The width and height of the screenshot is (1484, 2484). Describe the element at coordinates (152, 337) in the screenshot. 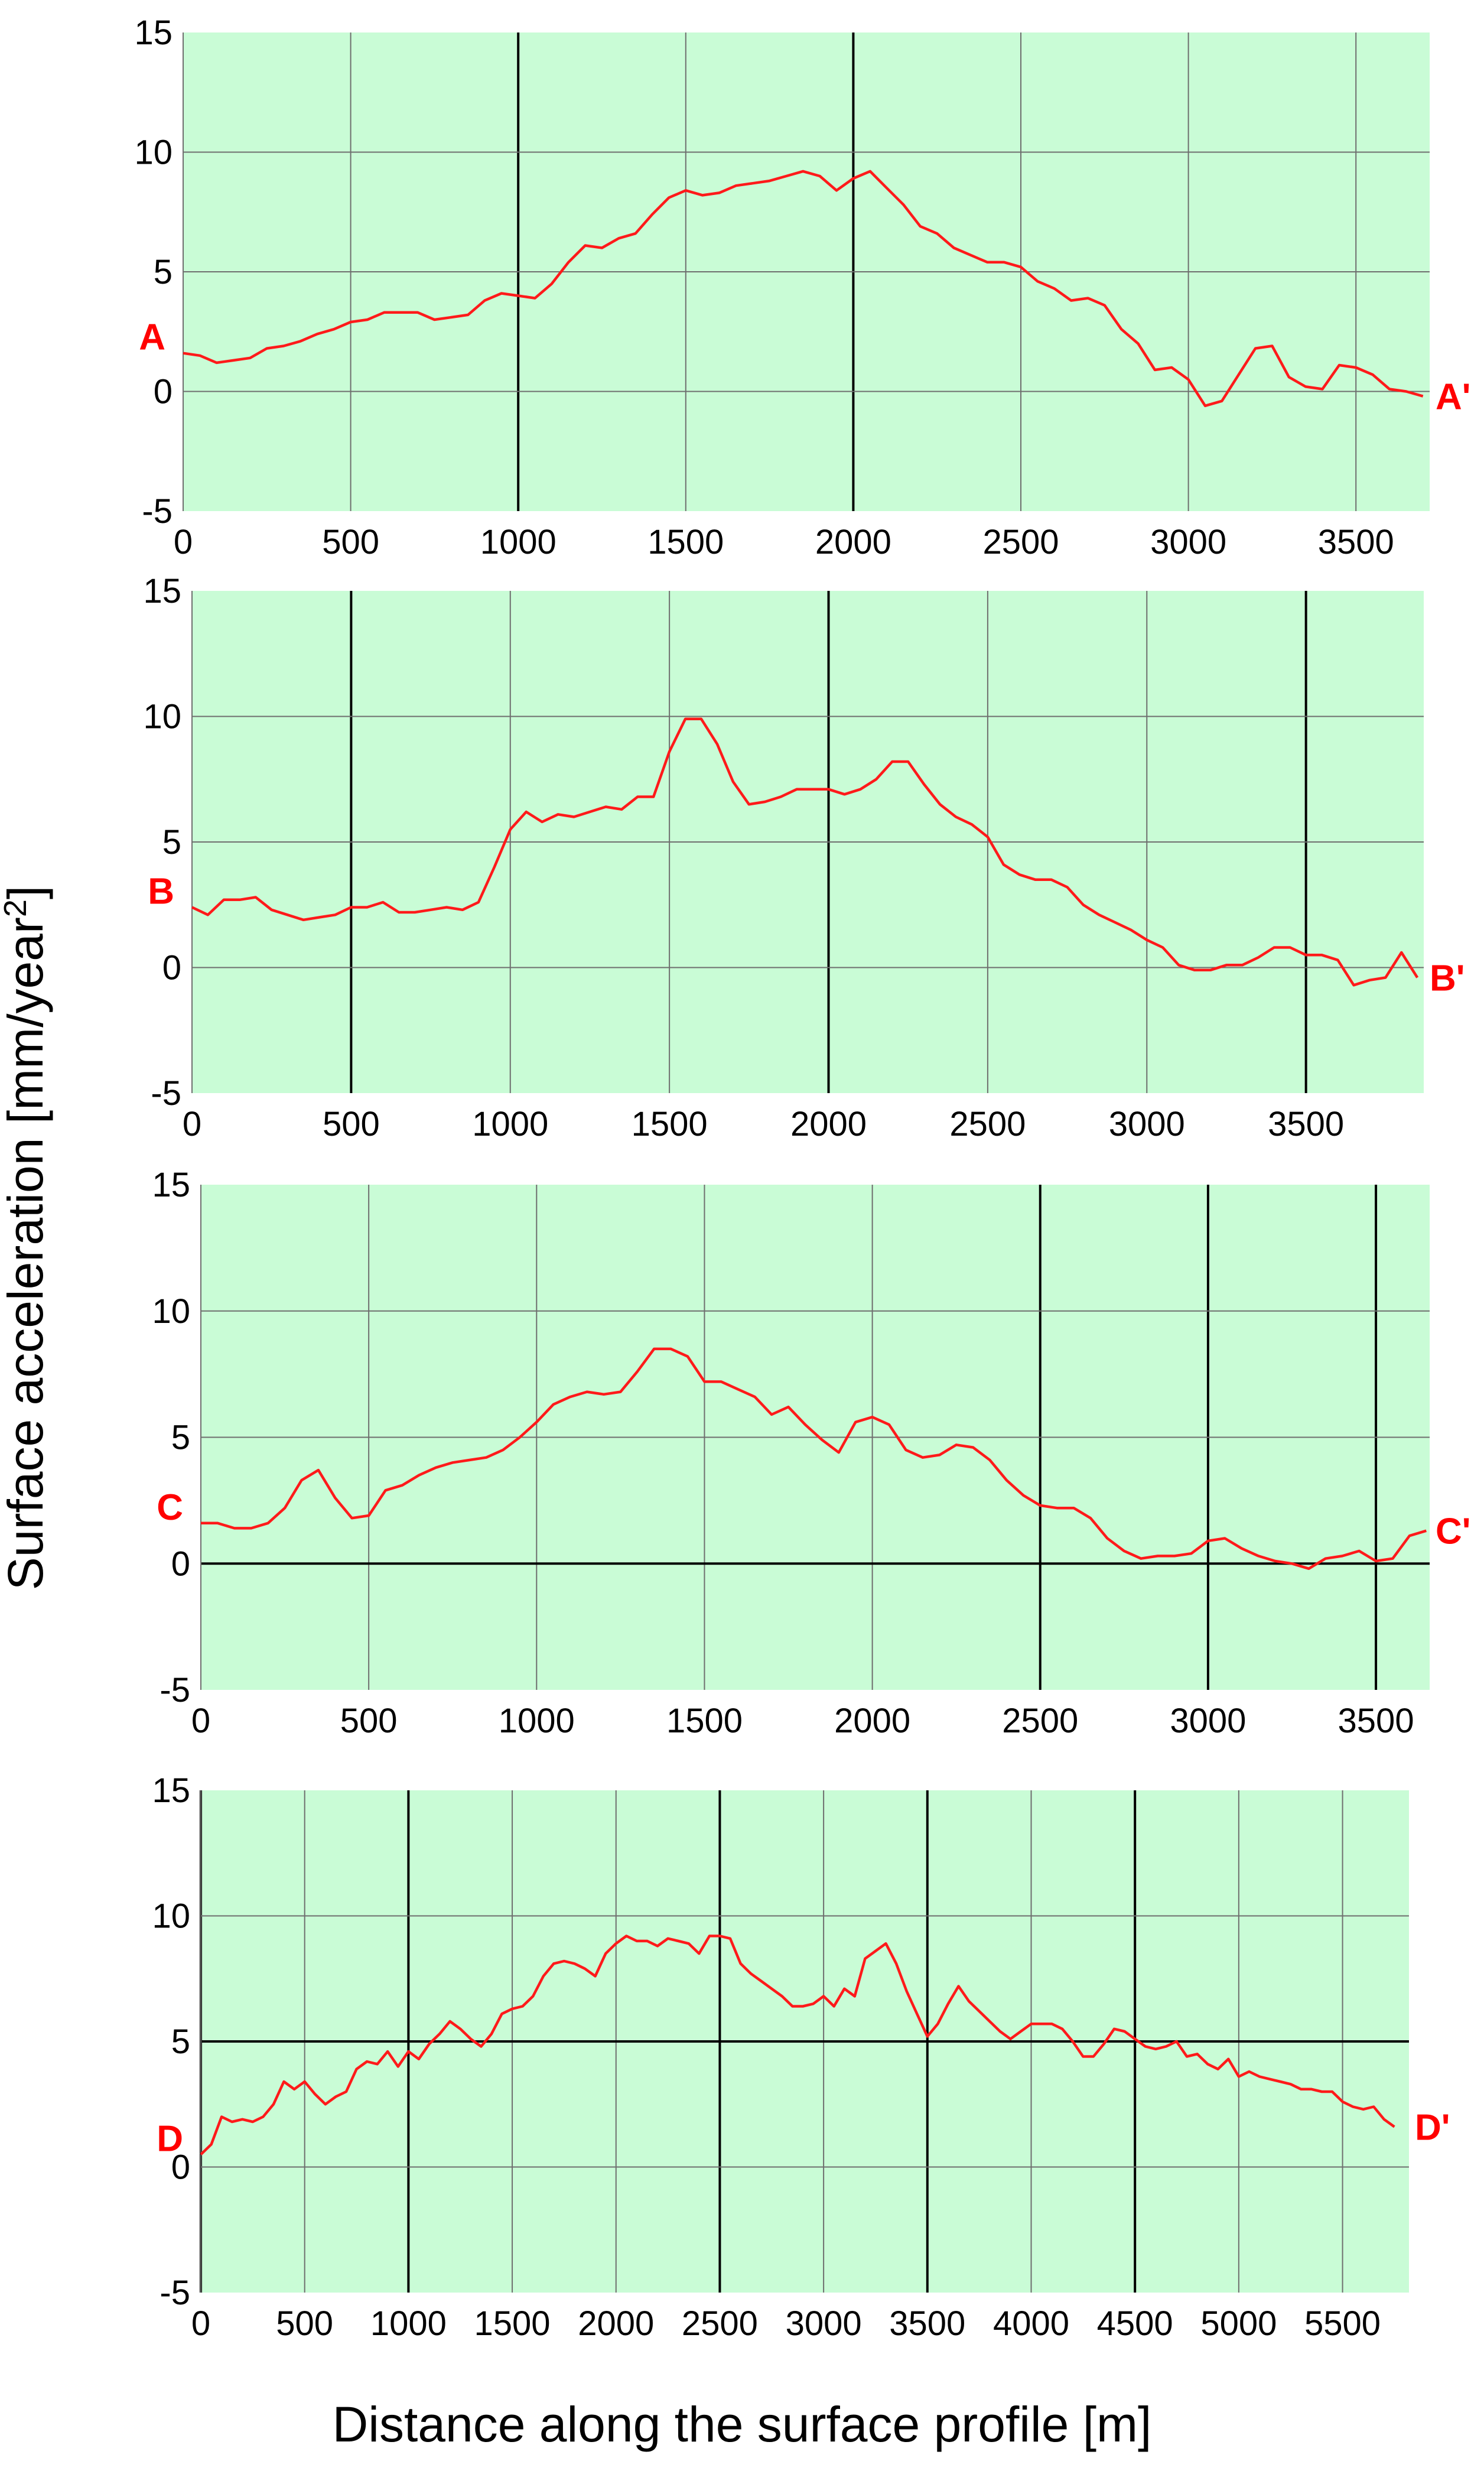

I see `profile-start-label: A` at that location.